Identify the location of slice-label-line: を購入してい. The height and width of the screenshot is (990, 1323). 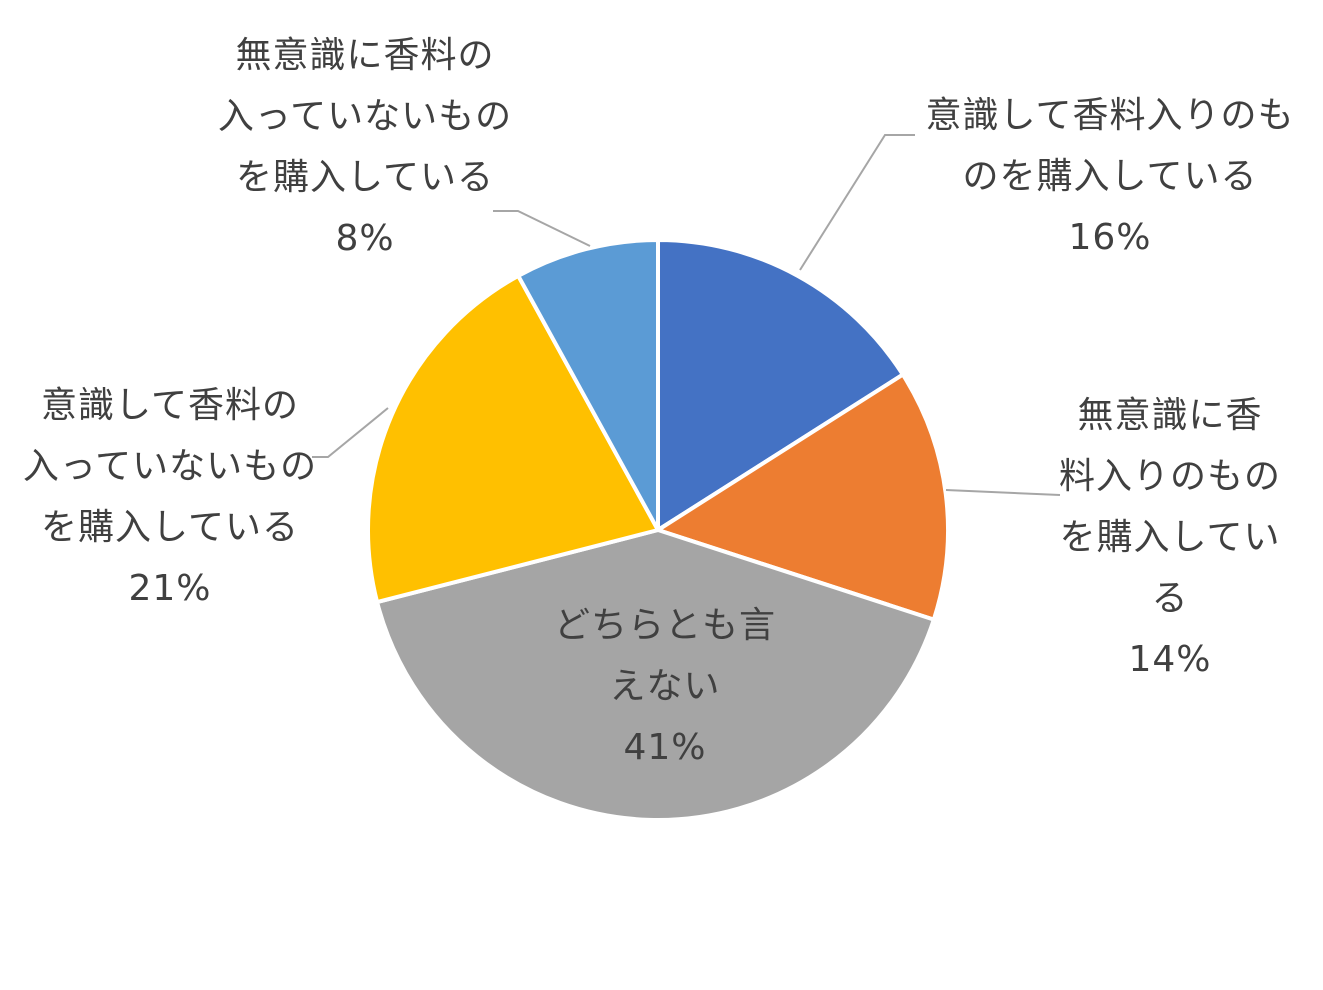
(1170, 537).